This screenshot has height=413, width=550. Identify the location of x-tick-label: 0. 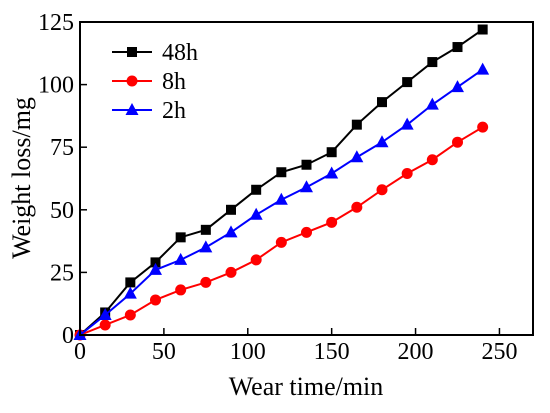
(80, 352).